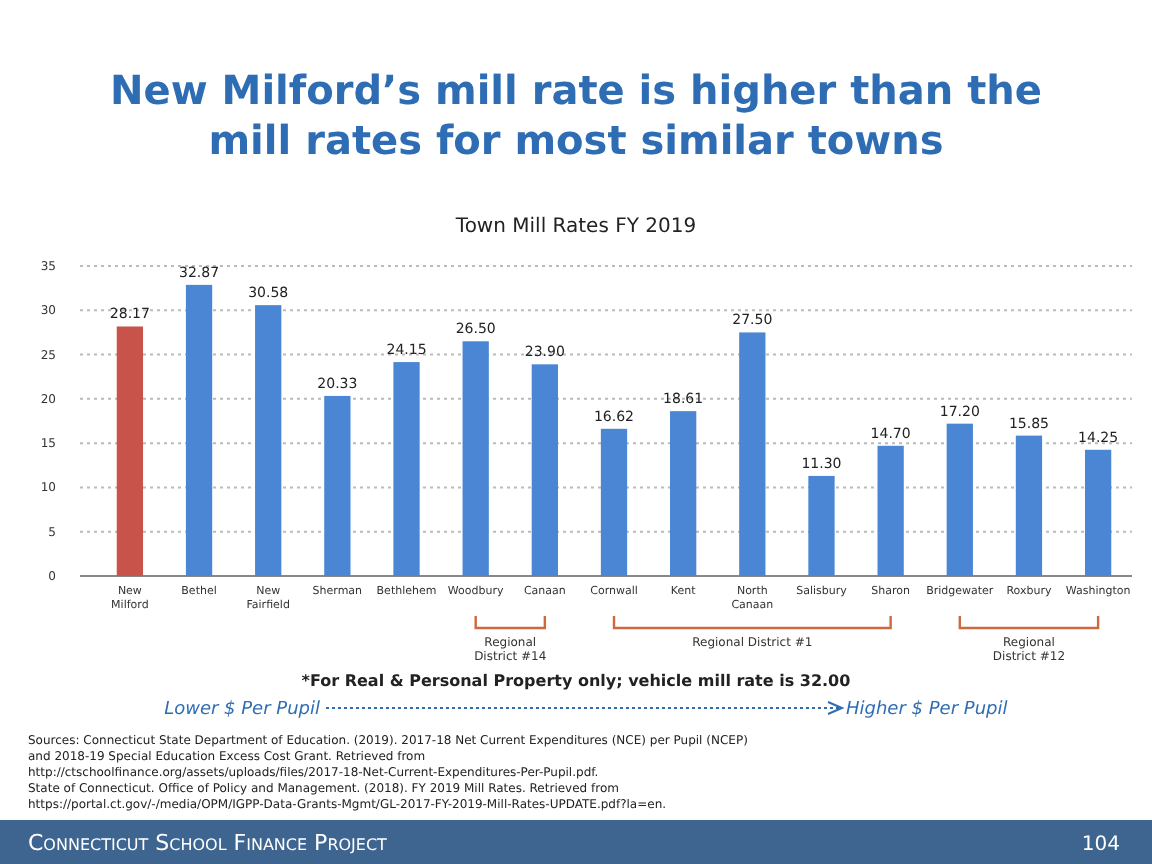 Image resolution: width=1152 pixels, height=864 pixels. I want to click on text: Connecticut School Finance Project, so click(208, 843).